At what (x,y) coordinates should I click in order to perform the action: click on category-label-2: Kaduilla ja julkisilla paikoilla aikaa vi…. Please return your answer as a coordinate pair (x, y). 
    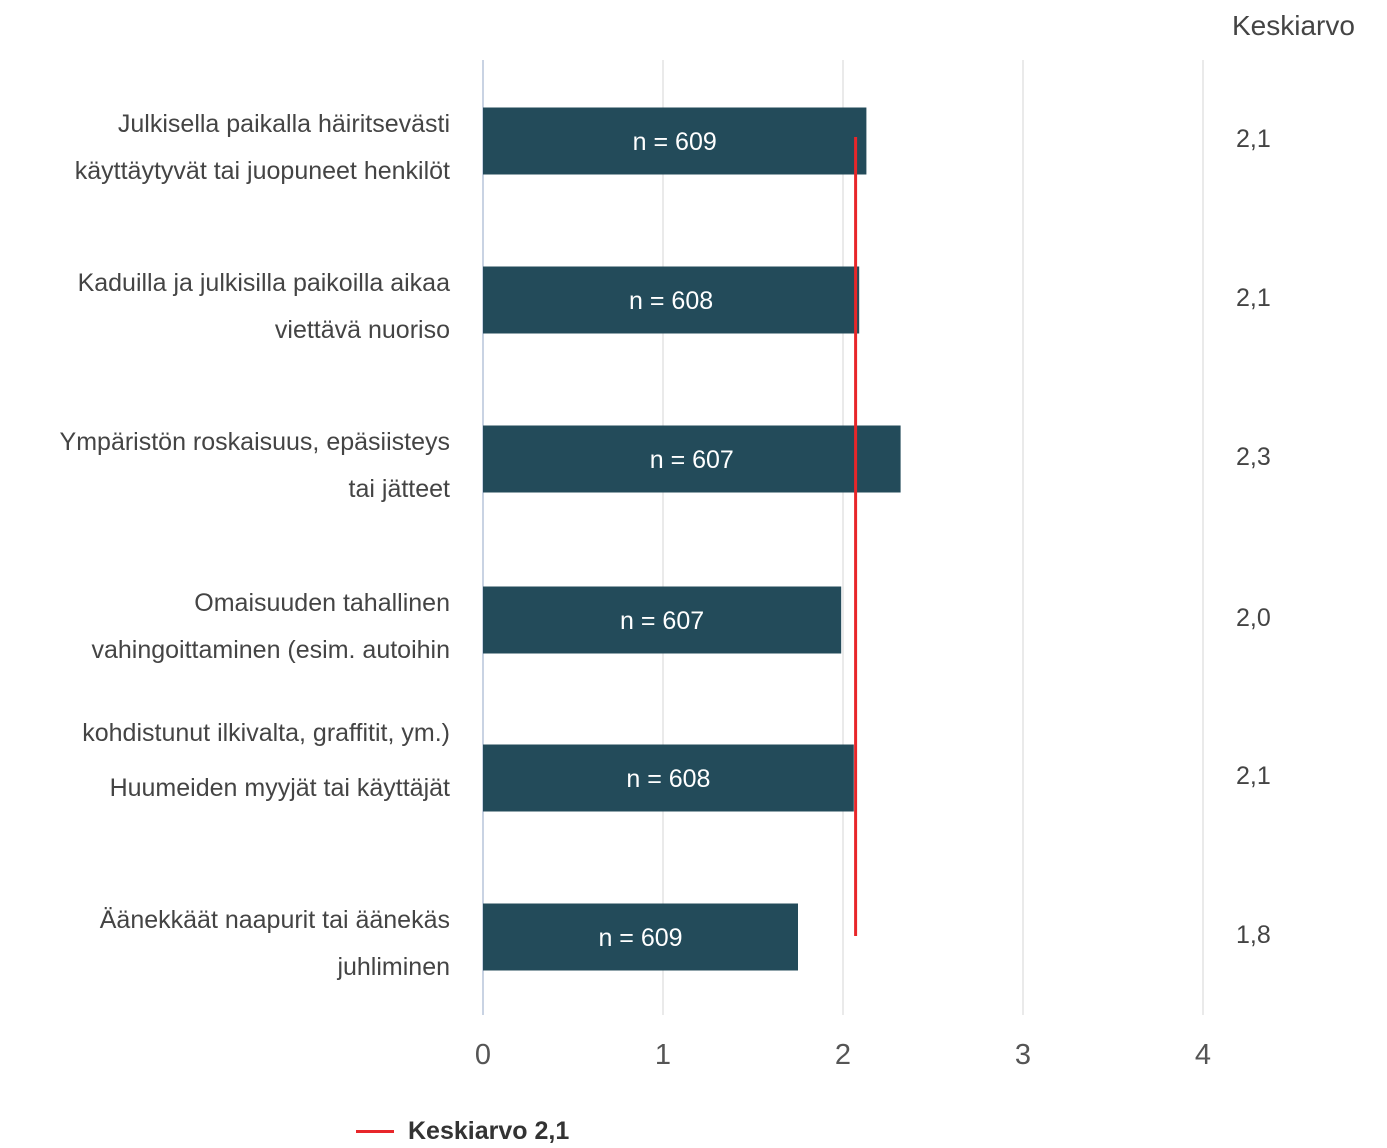
    Looking at the image, I should click on (225, 307).